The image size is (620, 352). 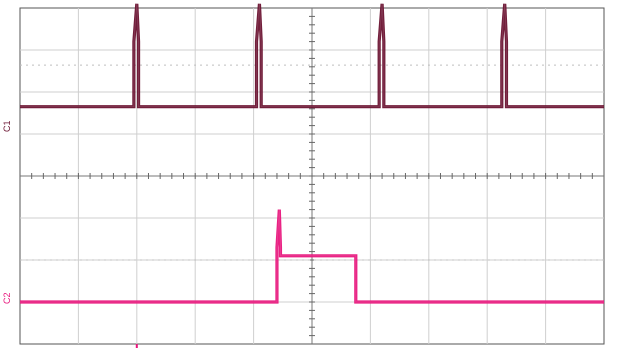 I want to click on channel-2-label: C2, so click(x=7, y=298).